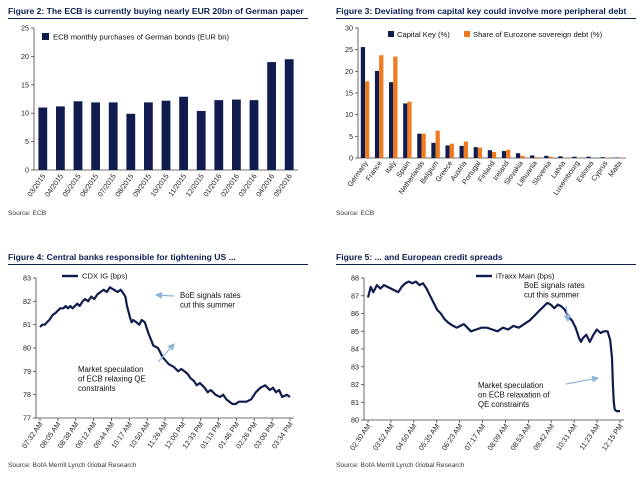 This screenshot has width=640, height=483. I want to click on fig5-x-tick-label: 03:52 AM, so click(383, 437).